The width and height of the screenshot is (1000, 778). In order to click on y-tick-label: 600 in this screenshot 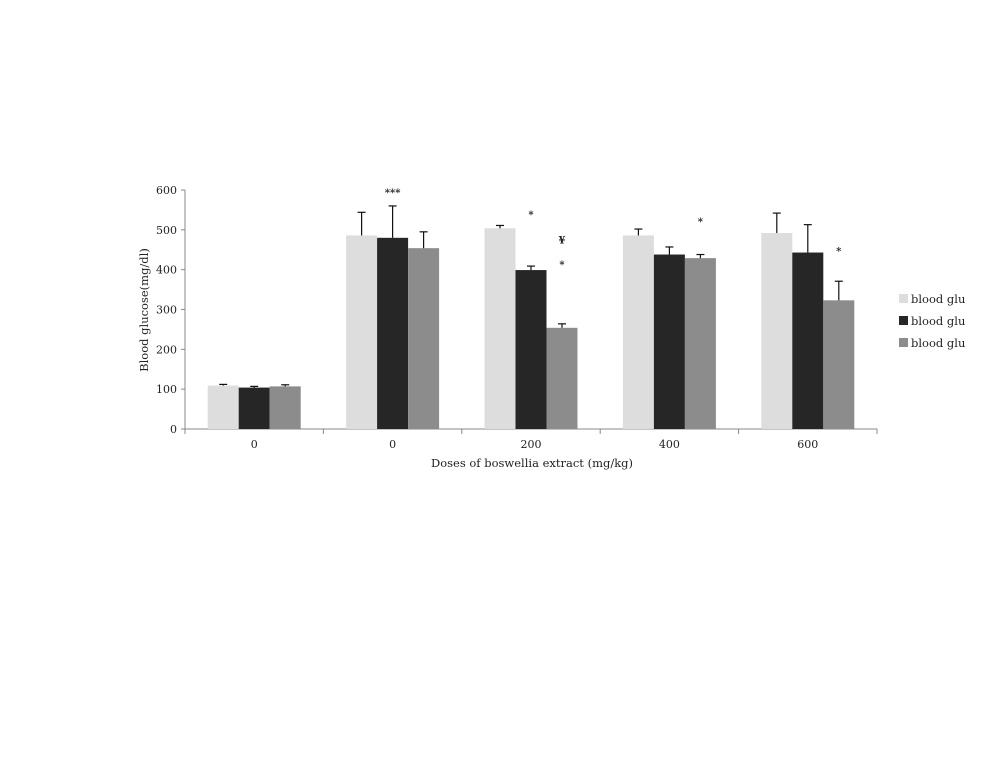, I will do `click(166, 190)`.